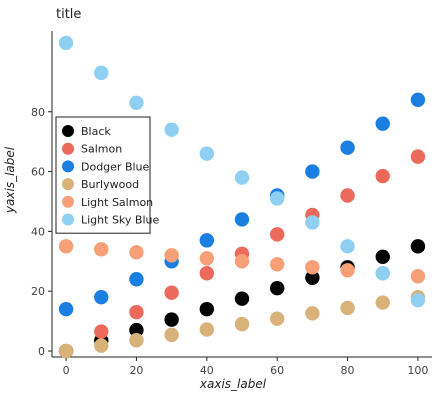 Image resolution: width=443 pixels, height=400 pixels. I want to click on legend-marker-light-sky-blue, so click(68, 219).